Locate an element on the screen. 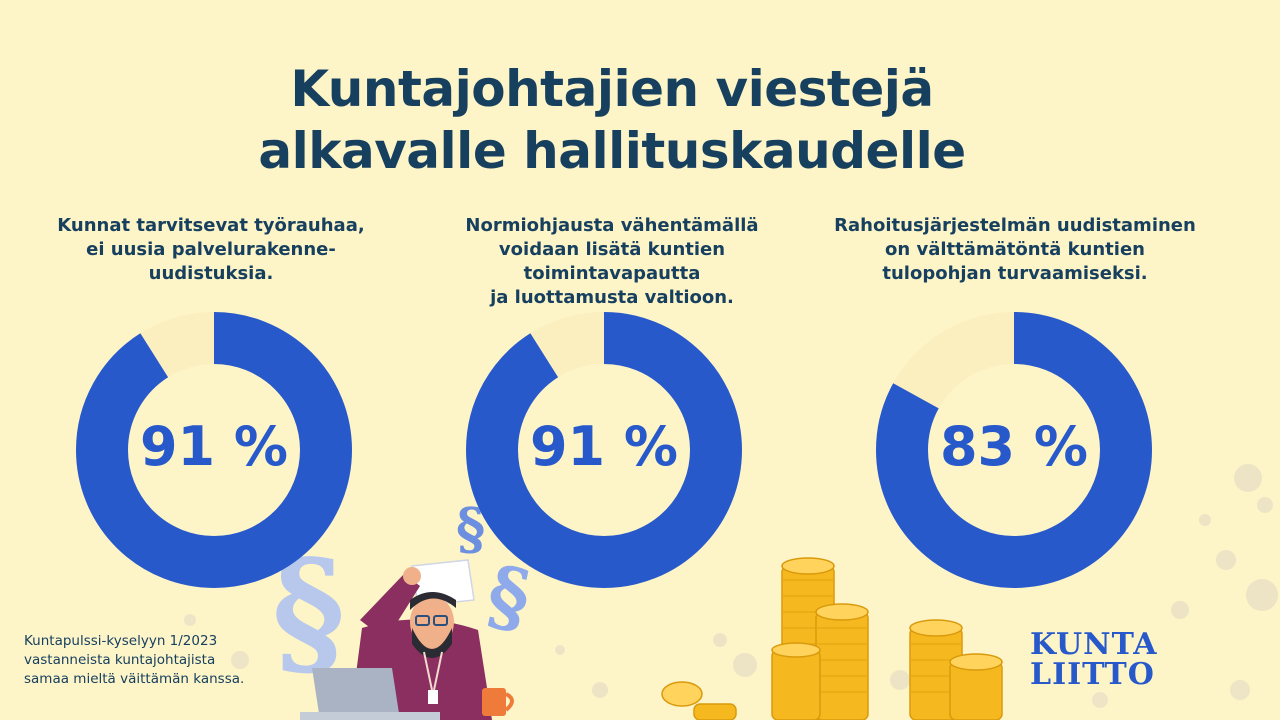 Image resolution: width=1280 pixels, height=720 pixels. donut-value-label: 83 % is located at coordinates (1014, 446).